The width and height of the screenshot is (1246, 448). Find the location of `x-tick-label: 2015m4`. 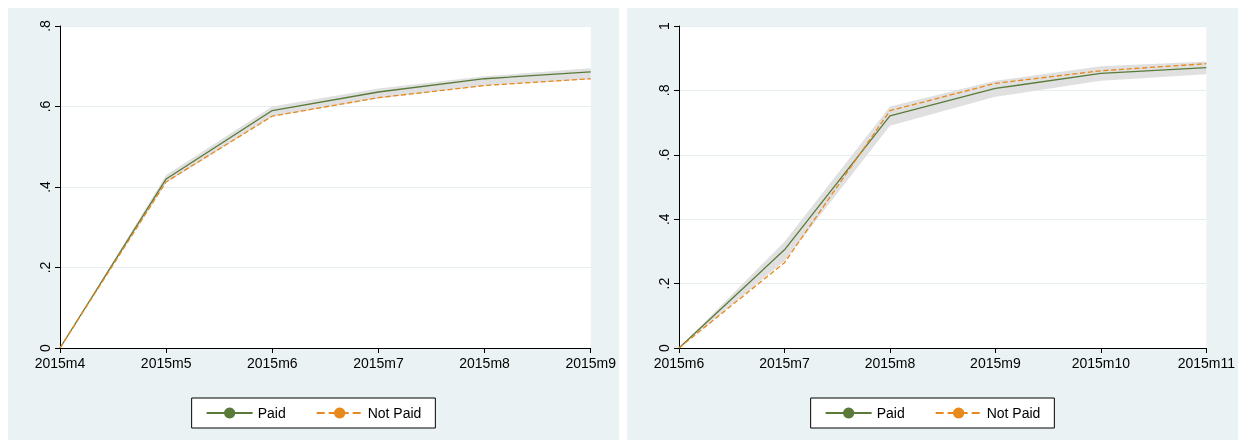

x-tick-label: 2015m4 is located at coordinates (60, 363).